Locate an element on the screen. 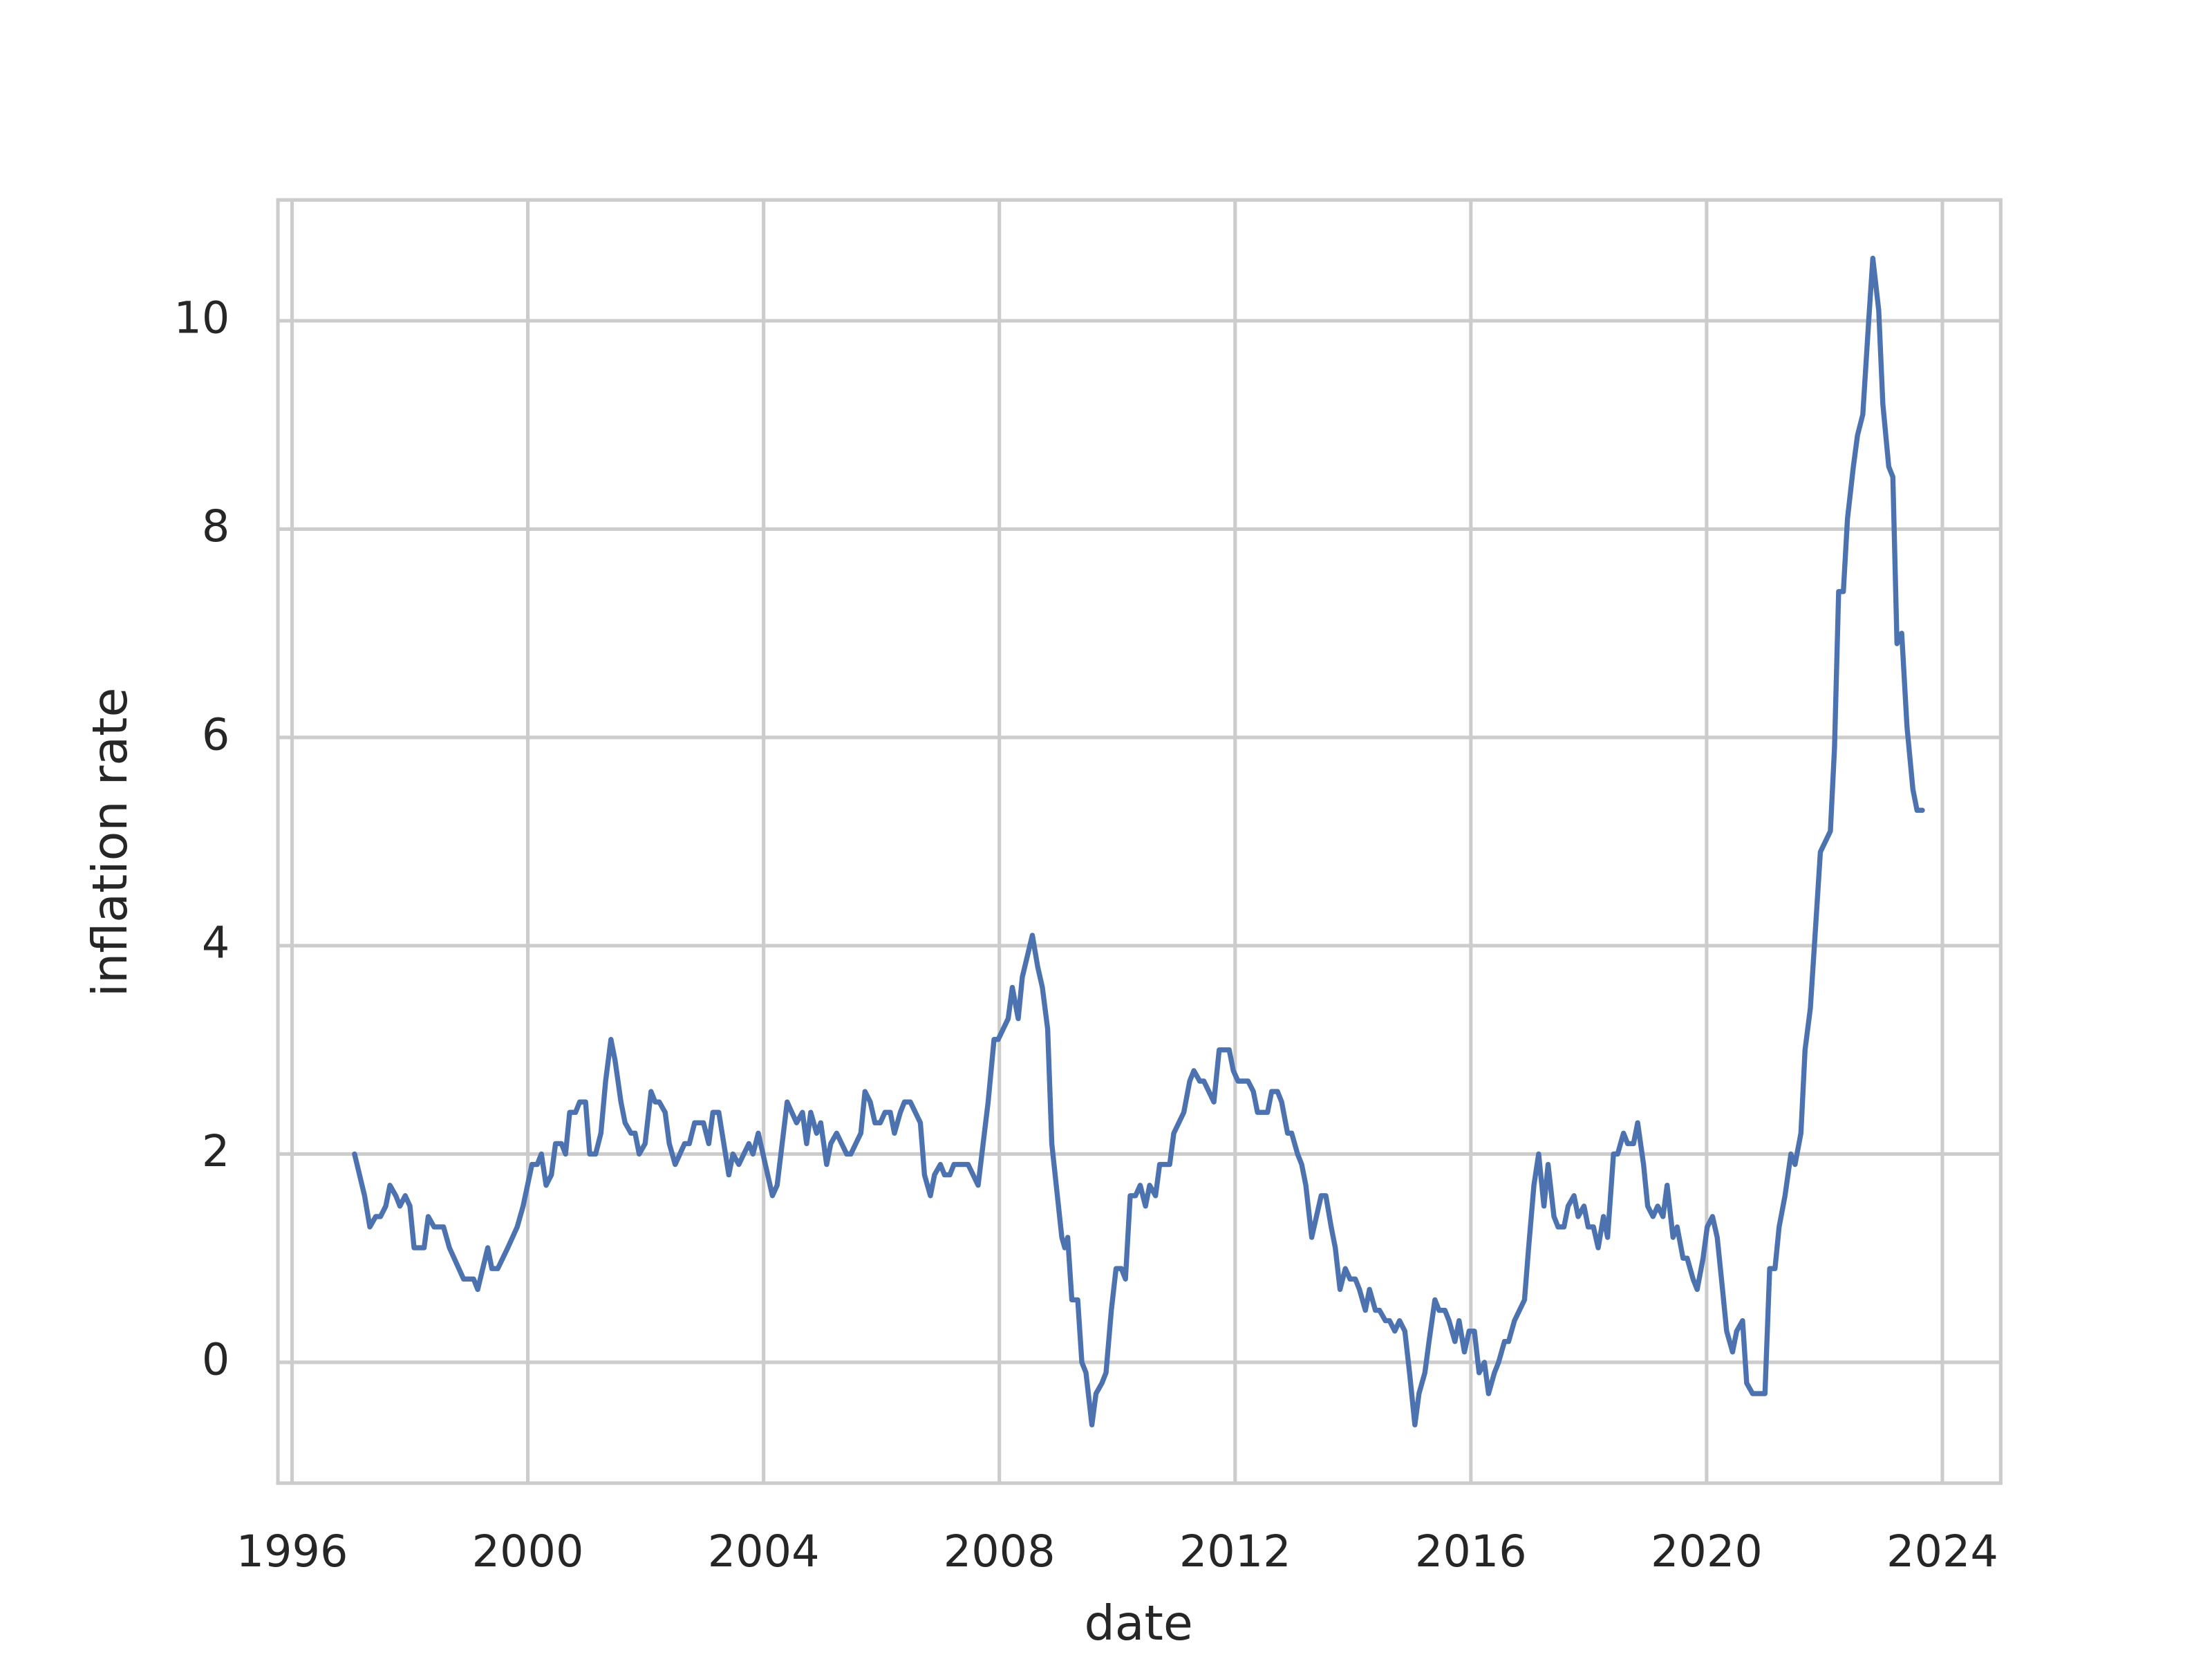  x-axis-label: date is located at coordinates (1139, 1623).